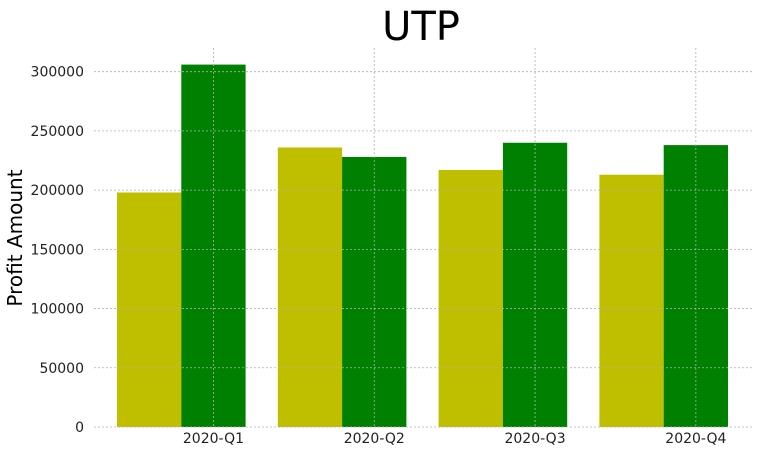  I want to click on y-tick-label: 50000, so click(61, 369).